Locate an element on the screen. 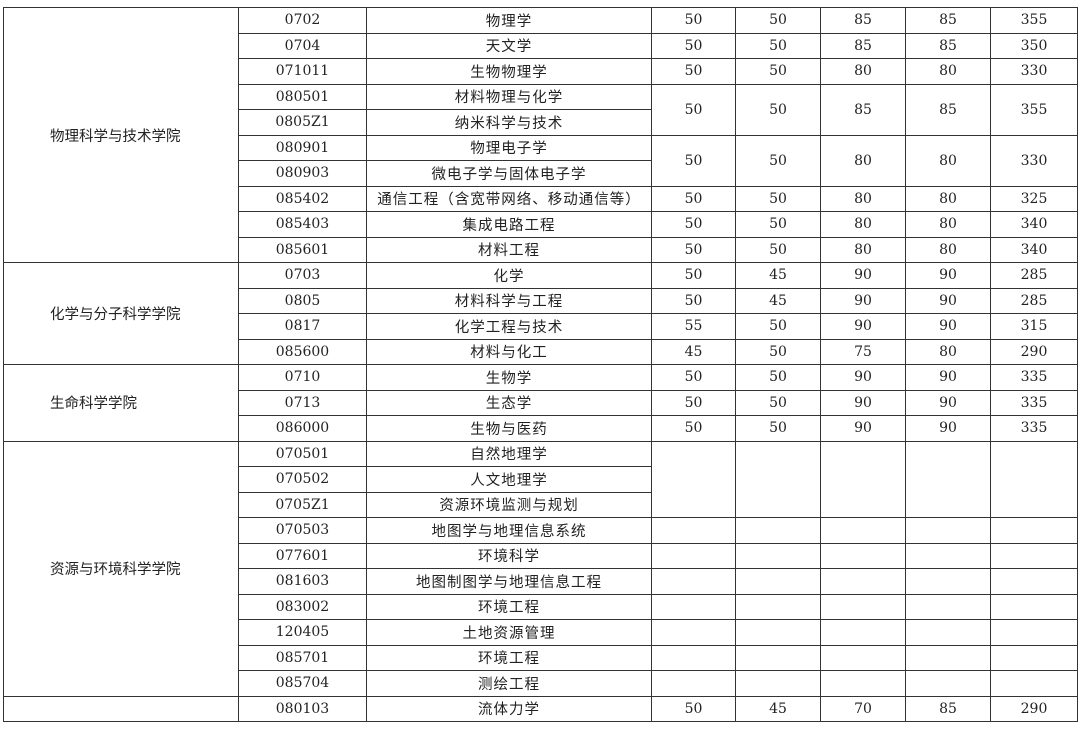 Image resolution: width=1080 pixels, height=736 pixels. major-name-cell: 生物学 is located at coordinates (509, 377).